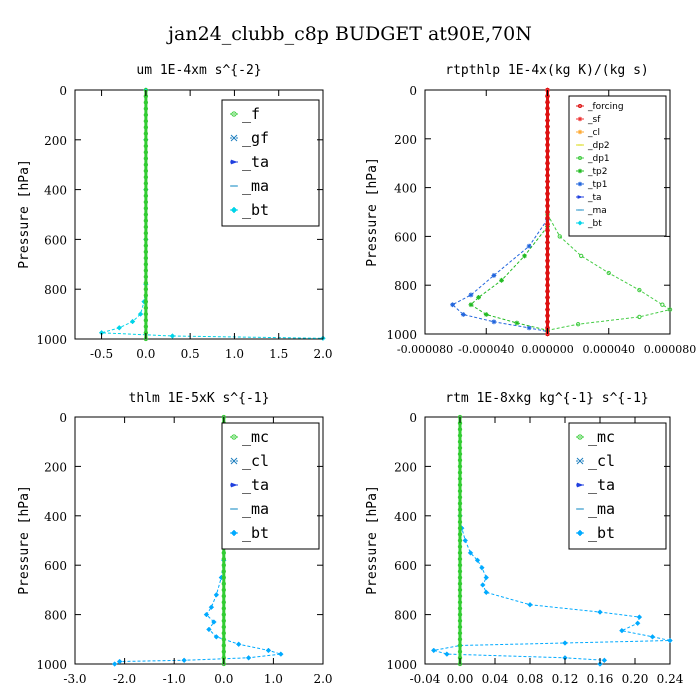 The height and width of the screenshot is (700, 700). What do you see at coordinates (529, 246) in the screenshot?
I see `data-point-tp1` at bounding box center [529, 246].